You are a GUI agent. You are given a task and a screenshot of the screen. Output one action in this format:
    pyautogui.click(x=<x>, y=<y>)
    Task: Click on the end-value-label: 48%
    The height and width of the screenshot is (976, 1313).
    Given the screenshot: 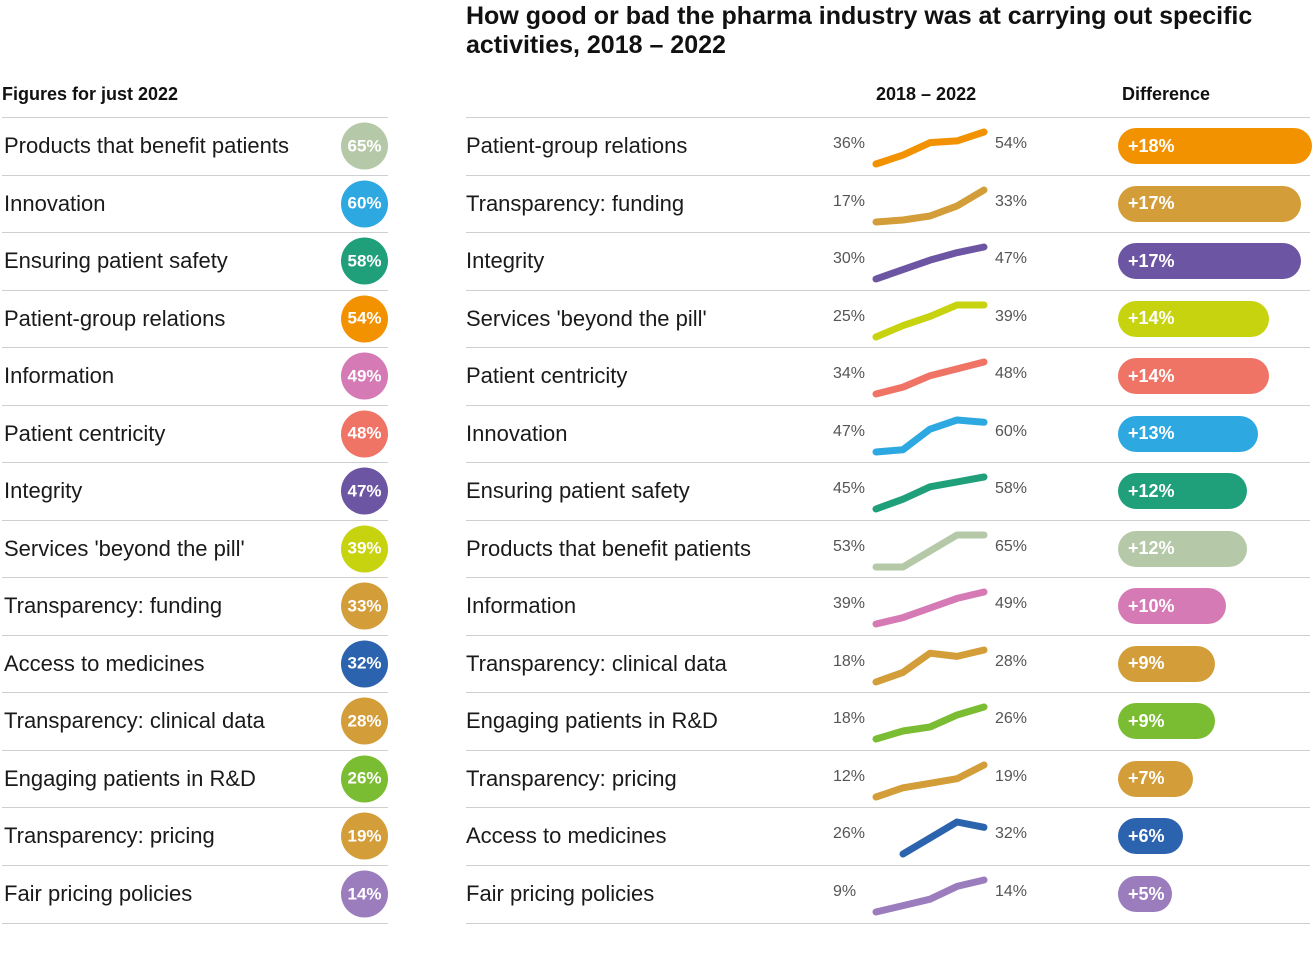 What is the action you would take?
    pyautogui.click(x=1011, y=374)
    